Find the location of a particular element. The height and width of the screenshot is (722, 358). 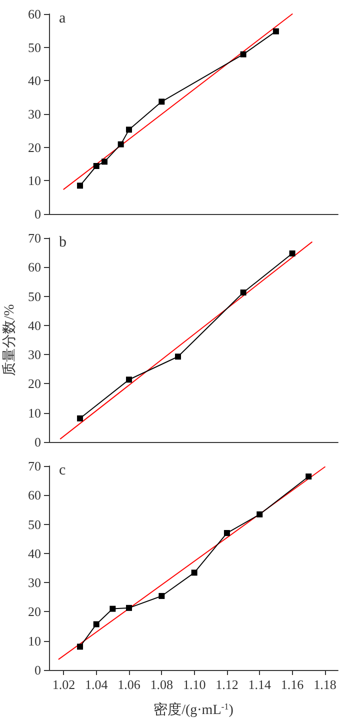

chart-title: a is located at coordinates (62, 18).